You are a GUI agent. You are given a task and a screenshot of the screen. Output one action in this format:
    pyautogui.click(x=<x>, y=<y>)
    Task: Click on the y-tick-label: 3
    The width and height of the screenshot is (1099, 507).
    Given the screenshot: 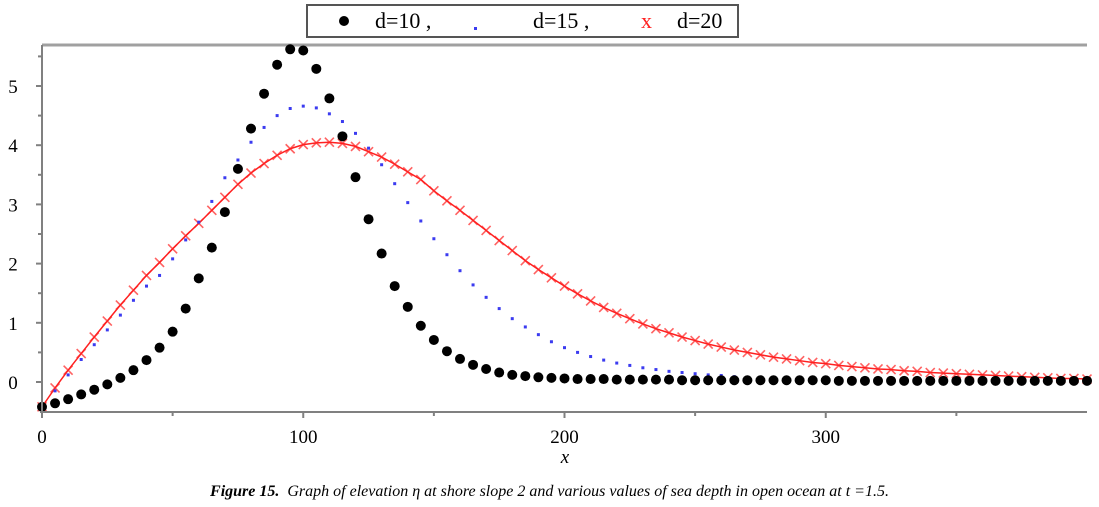 What is the action you would take?
    pyautogui.click(x=13, y=205)
    